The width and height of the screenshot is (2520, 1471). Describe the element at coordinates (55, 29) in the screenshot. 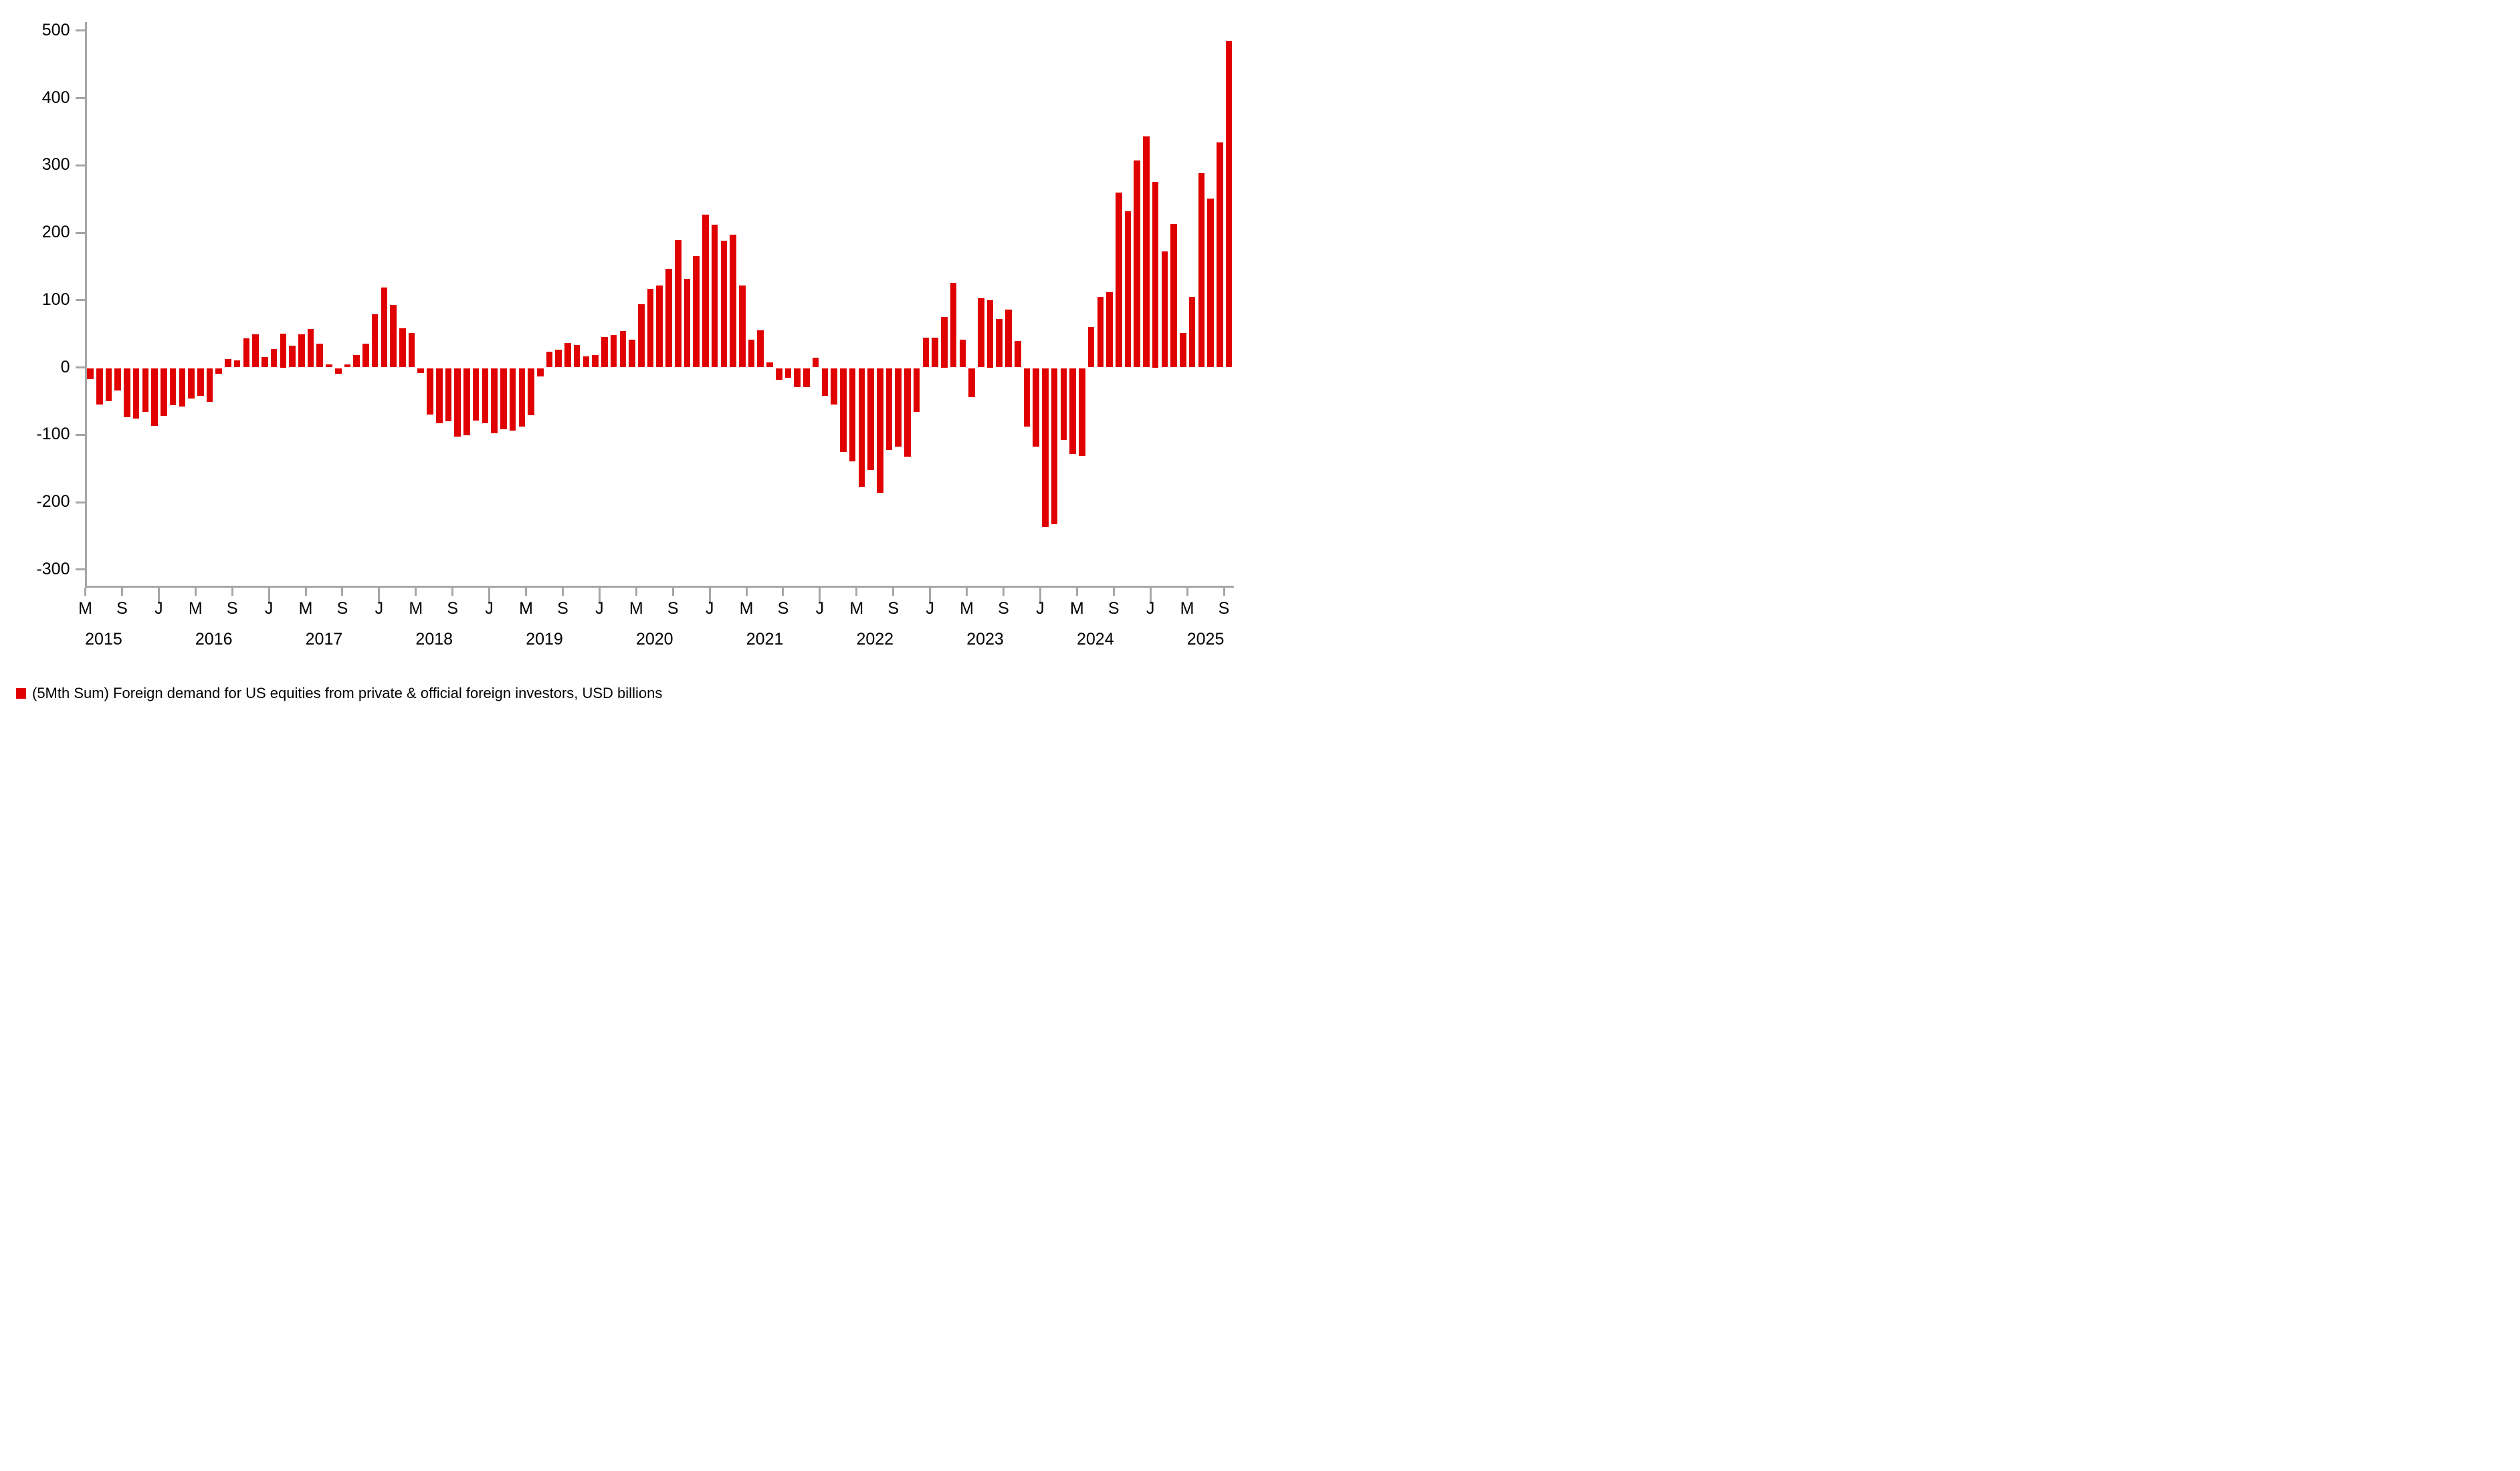

I see `y-axis-tick-label: 500` at that location.